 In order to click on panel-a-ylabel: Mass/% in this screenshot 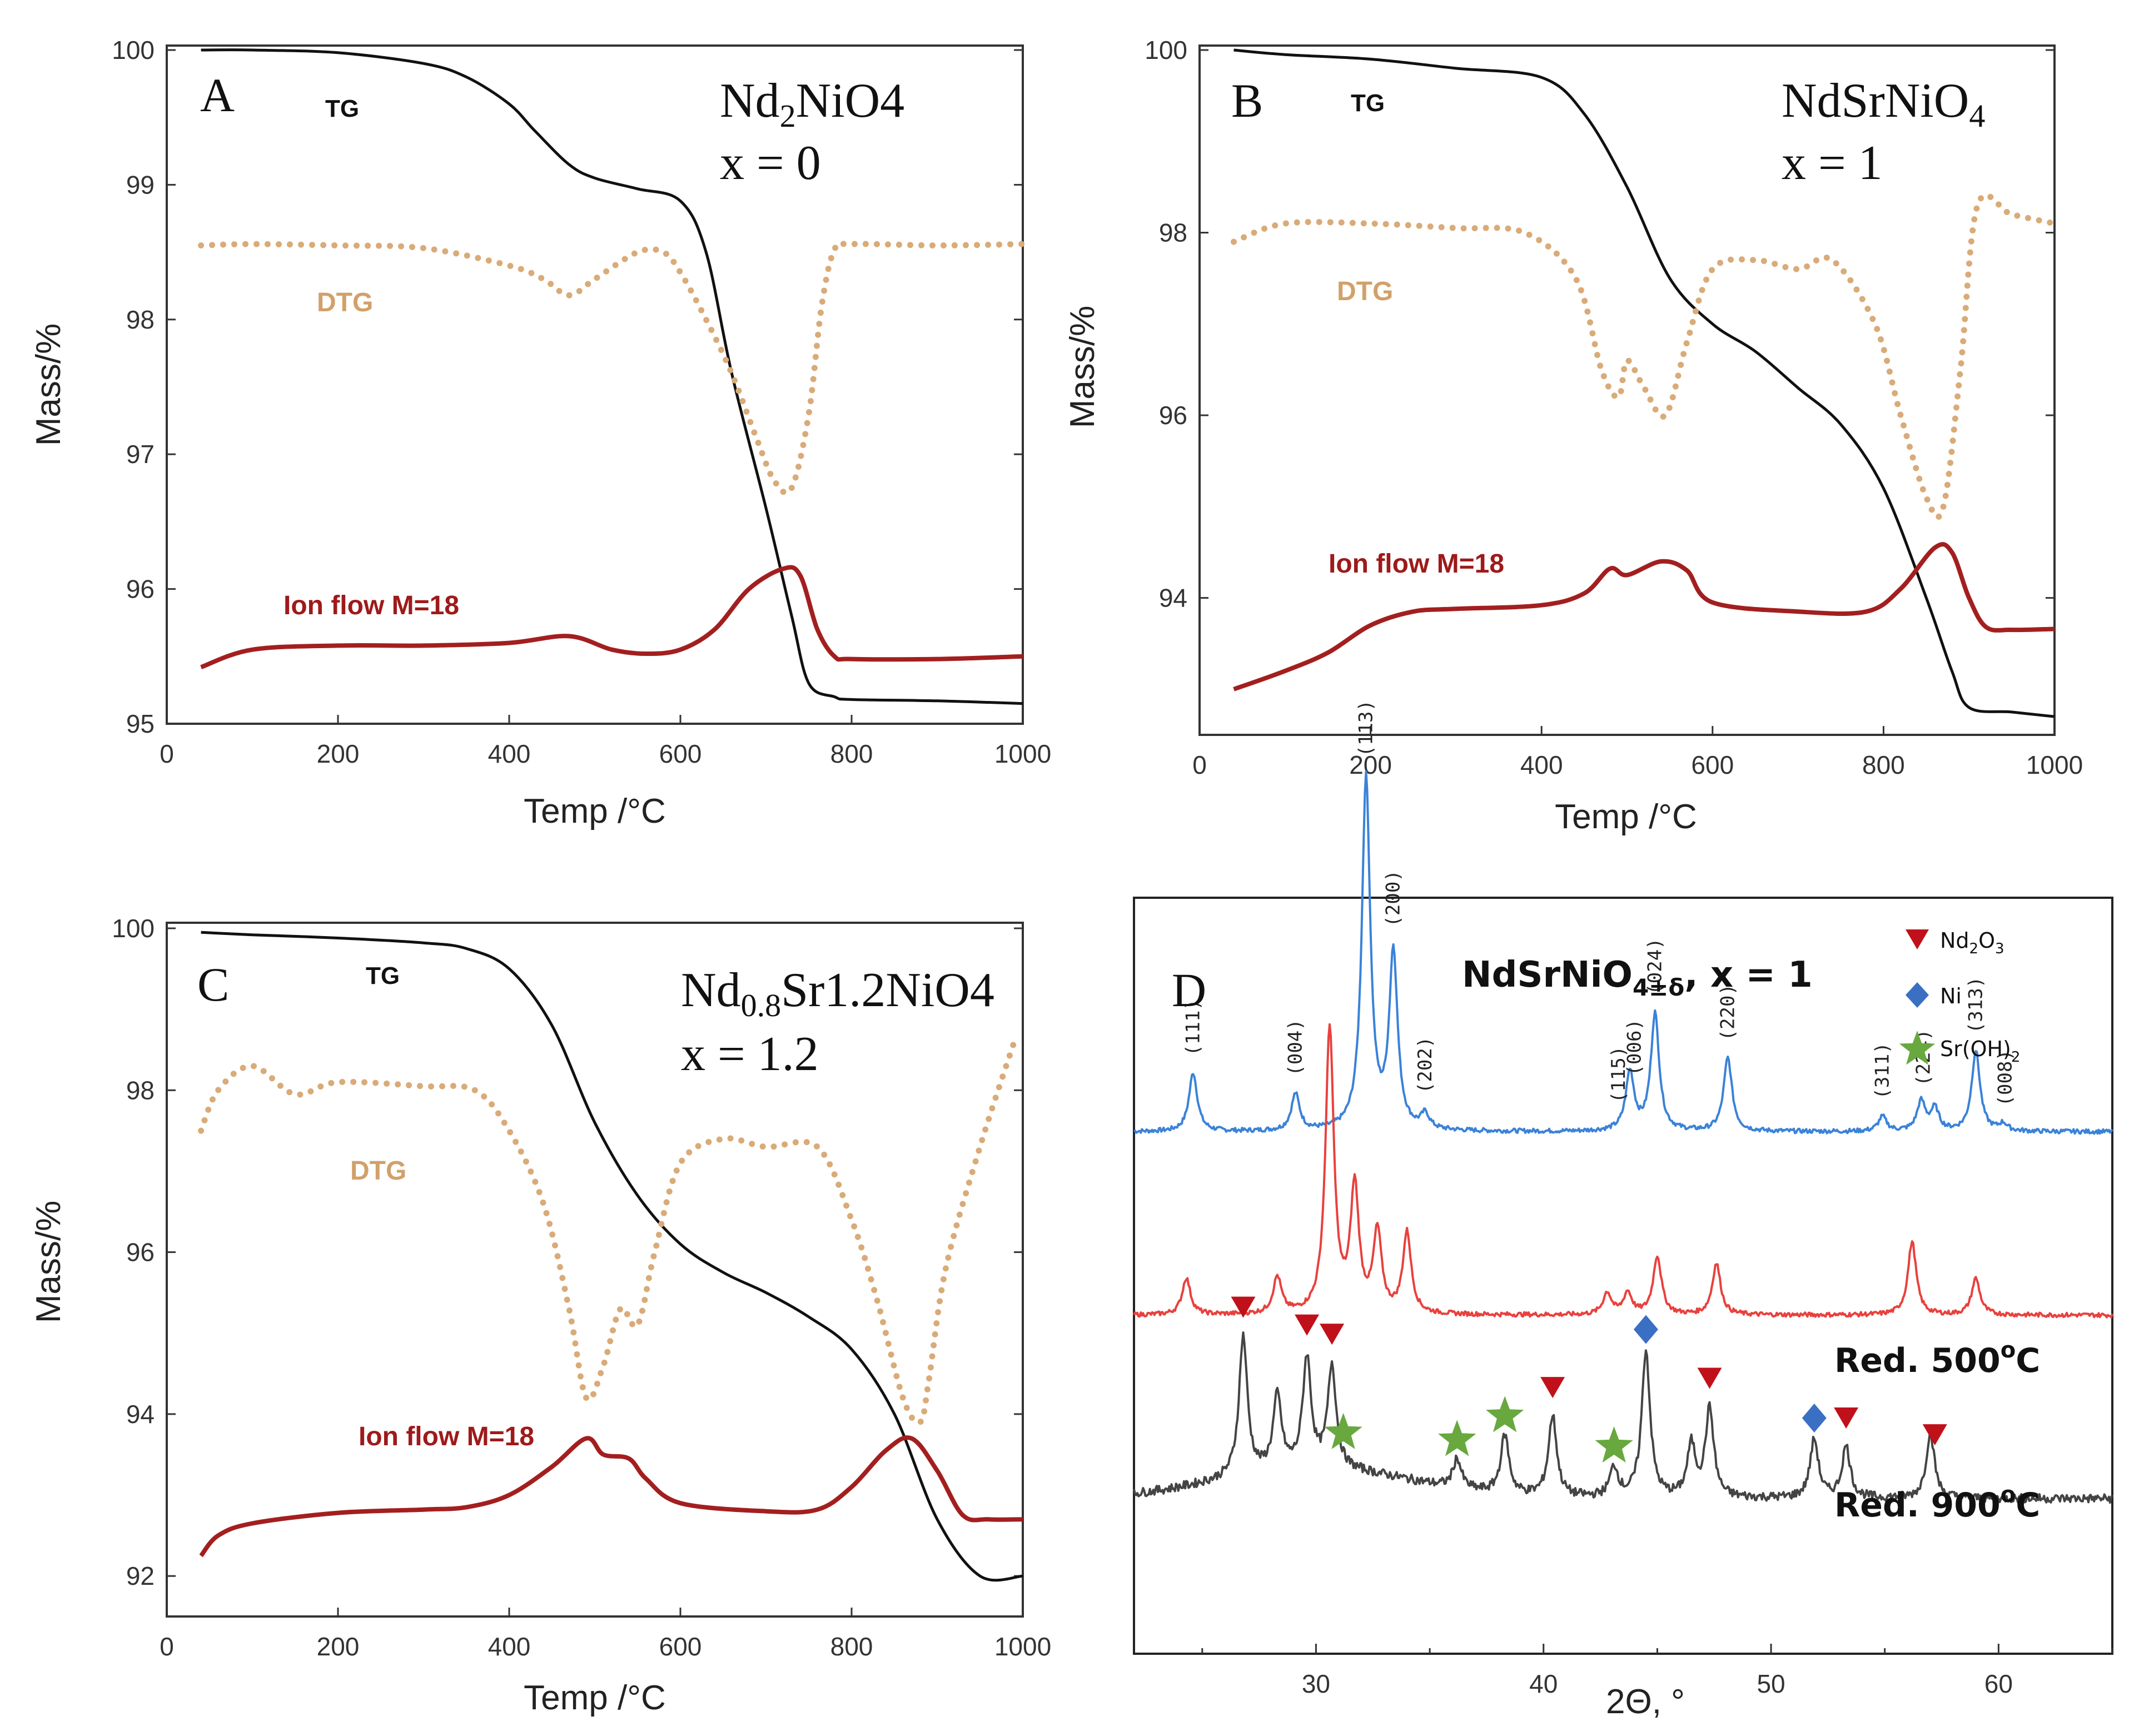, I will do `click(48, 385)`.